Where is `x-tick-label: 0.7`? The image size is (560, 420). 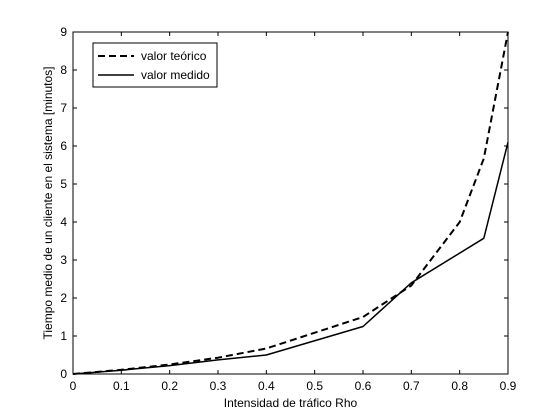 x-tick-label: 0.7 is located at coordinates (411, 386).